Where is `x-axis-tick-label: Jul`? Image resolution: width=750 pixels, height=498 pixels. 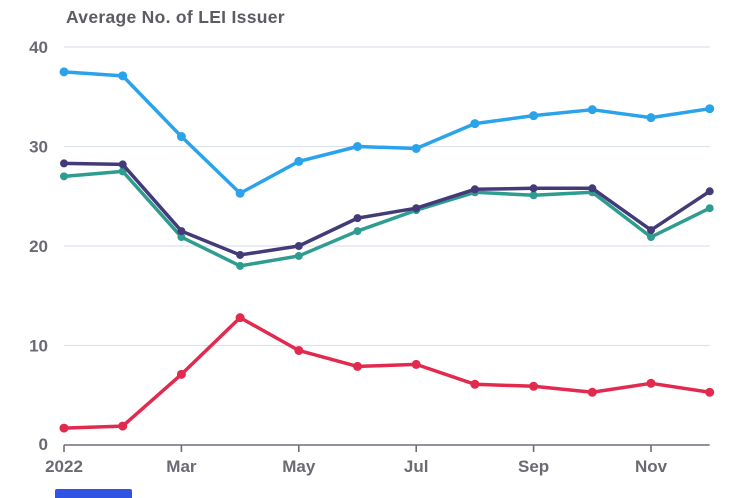 x-axis-tick-label: Jul is located at coordinates (416, 466).